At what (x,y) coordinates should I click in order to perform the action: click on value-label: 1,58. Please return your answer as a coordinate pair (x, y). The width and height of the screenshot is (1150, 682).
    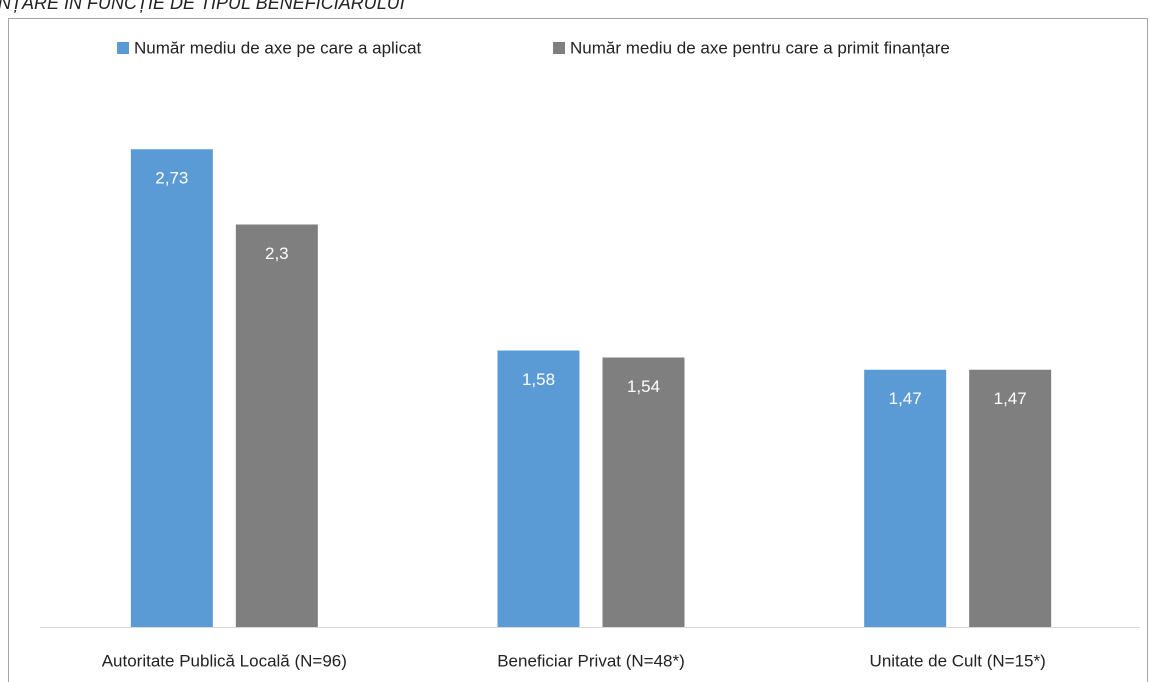
    Looking at the image, I should click on (538, 379).